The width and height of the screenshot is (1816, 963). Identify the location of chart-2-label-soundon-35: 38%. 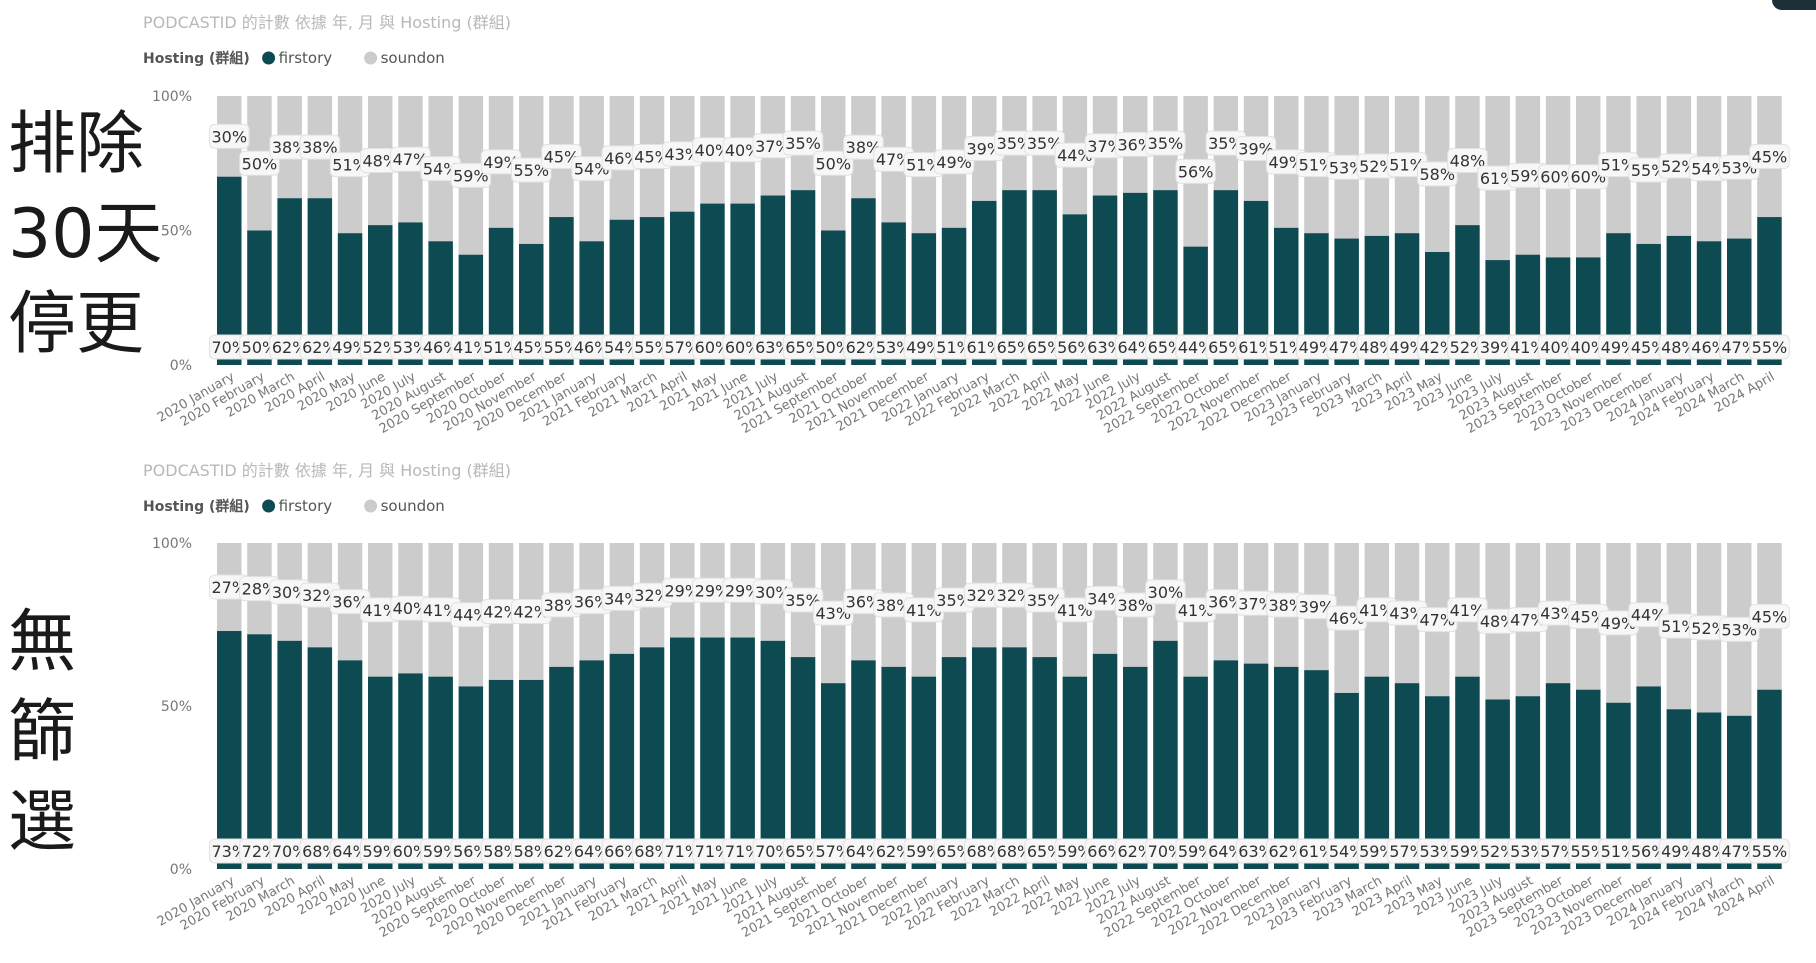
(1286, 605).